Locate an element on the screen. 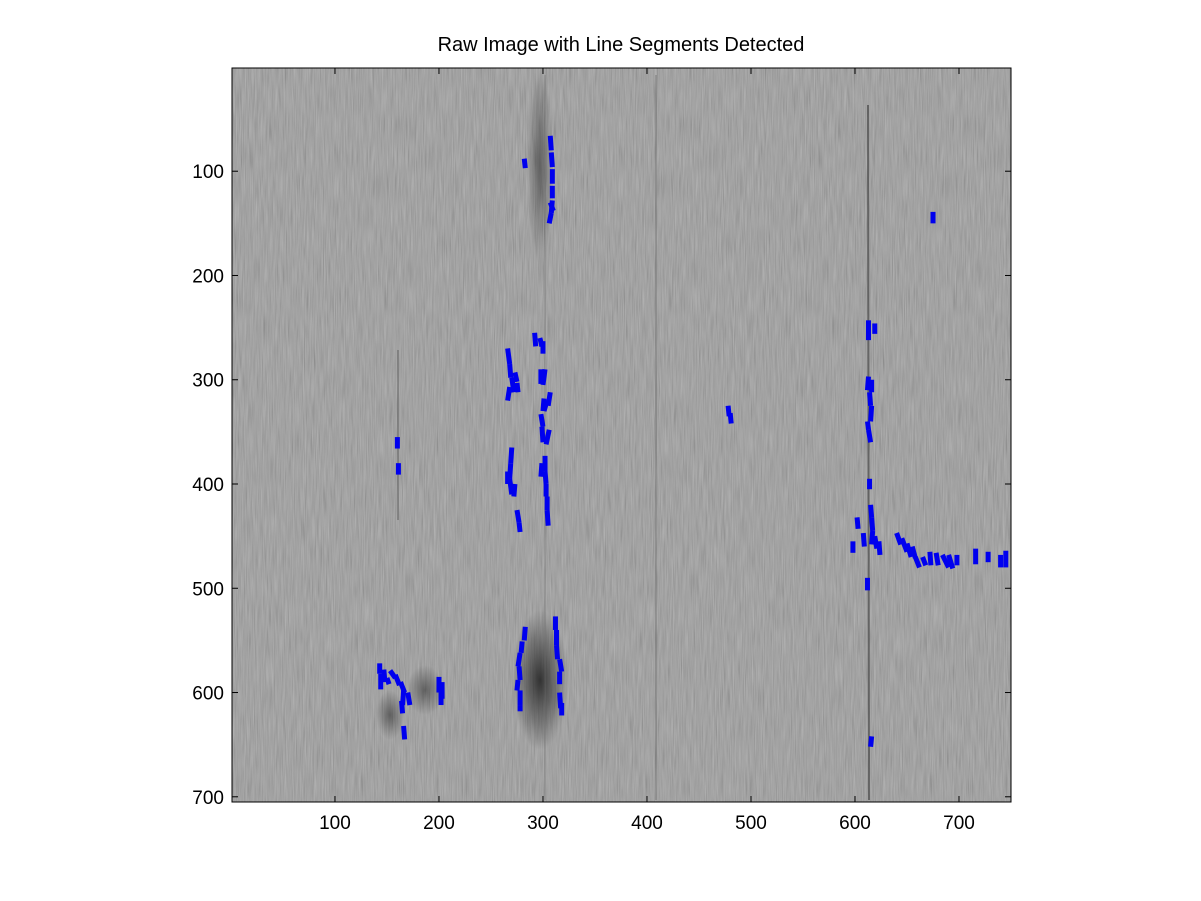 This screenshot has width=1201, height=901. y-tick-label: 300 is located at coordinates (208, 381).